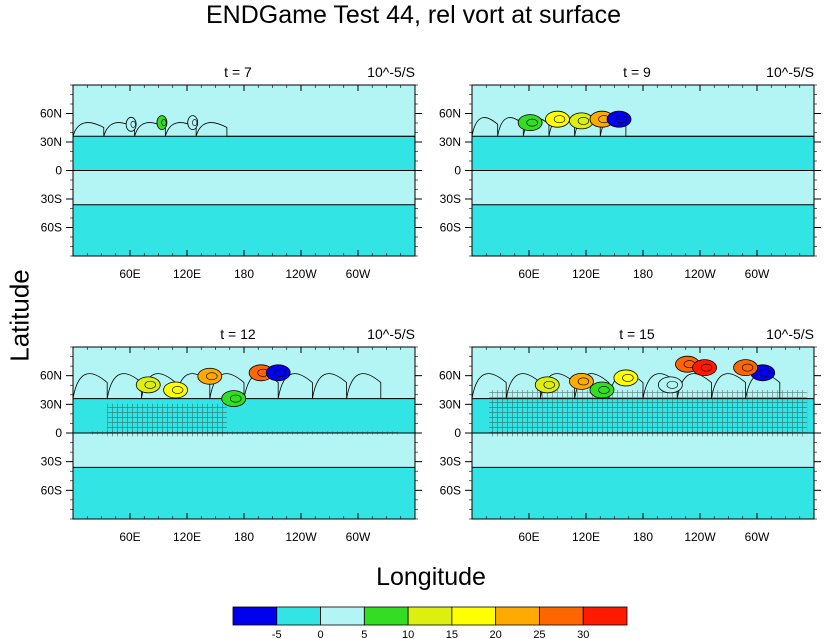  I want to click on colorbar-label: 20, so click(496, 634).